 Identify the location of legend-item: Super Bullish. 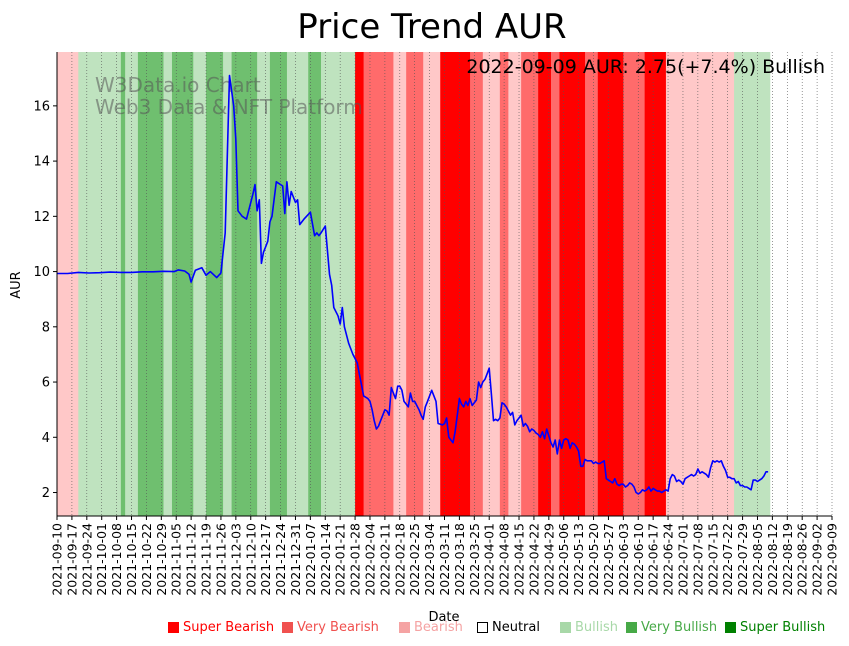
(775, 627).